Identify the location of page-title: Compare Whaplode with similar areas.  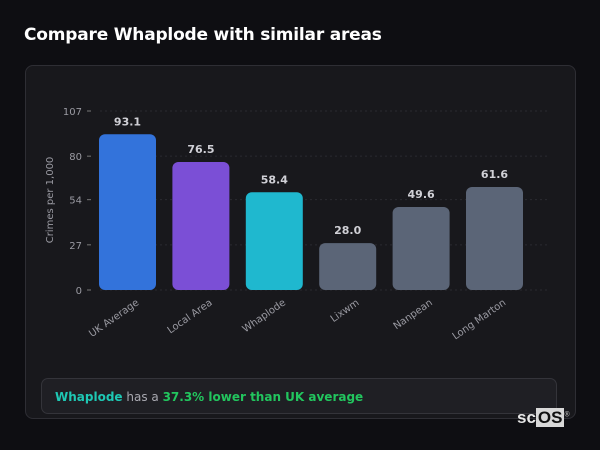
(203, 35).